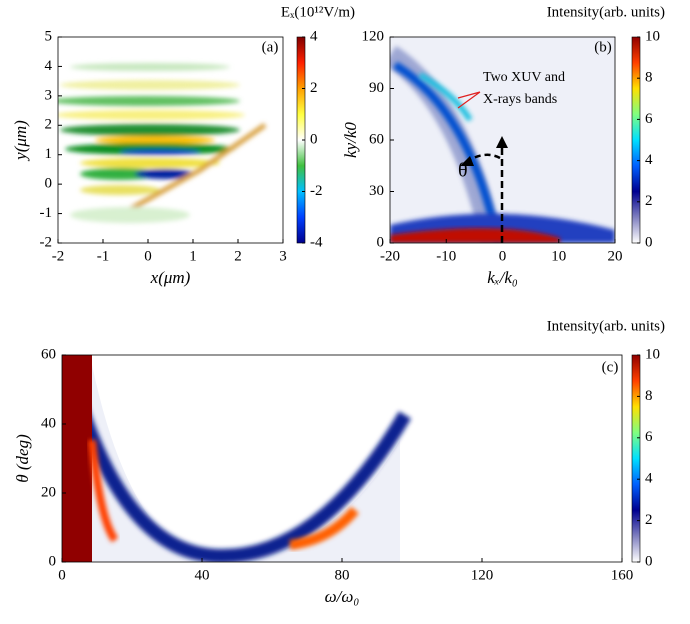 The height and width of the screenshot is (624, 690). What do you see at coordinates (318, 12) in the screenshot?
I see `colorbar-title: Eₓ(10¹²V/m)` at bounding box center [318, 12].